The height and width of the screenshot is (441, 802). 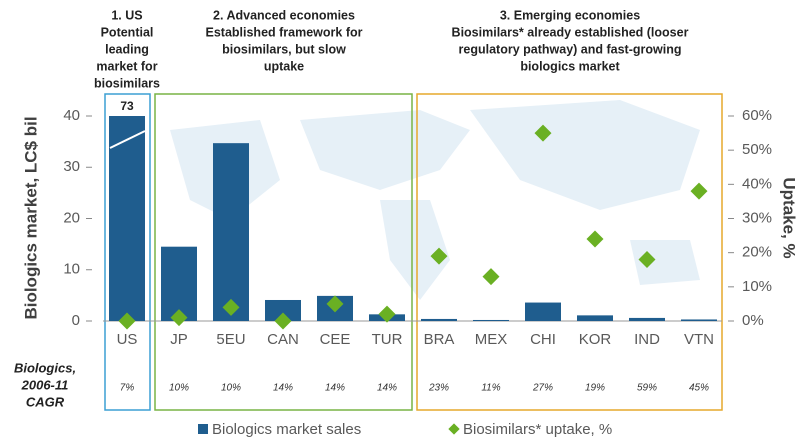 I want to click on y-tick-label: 0, so click(x=76, y=320).